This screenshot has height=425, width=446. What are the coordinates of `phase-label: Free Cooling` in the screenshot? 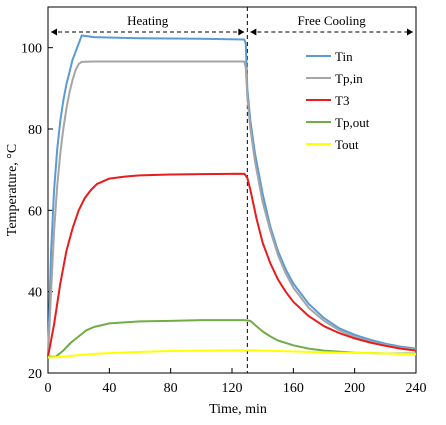 It's located at (332, 20).